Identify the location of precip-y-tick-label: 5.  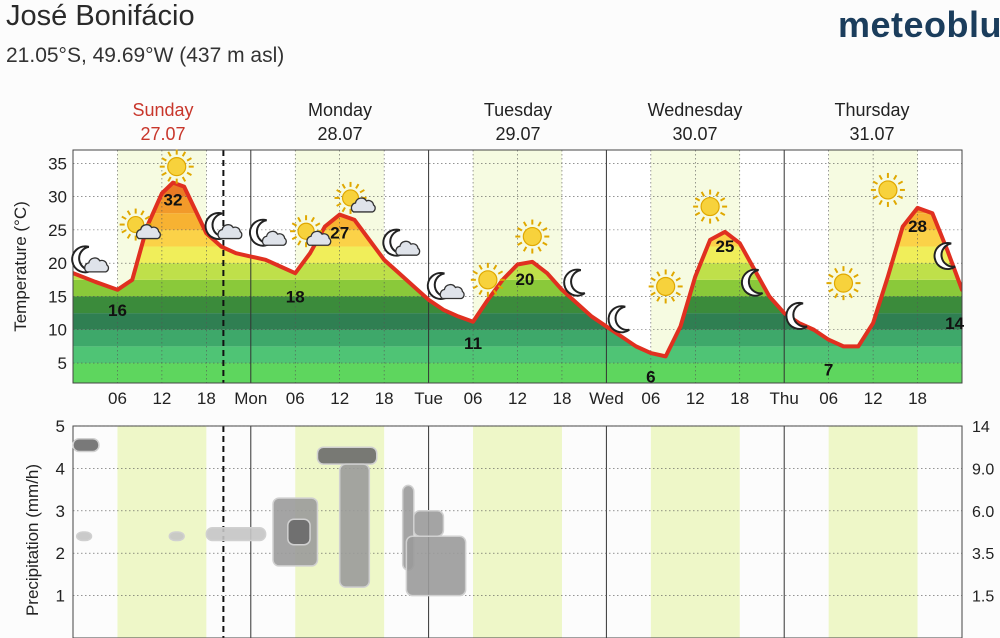
(60, 426).